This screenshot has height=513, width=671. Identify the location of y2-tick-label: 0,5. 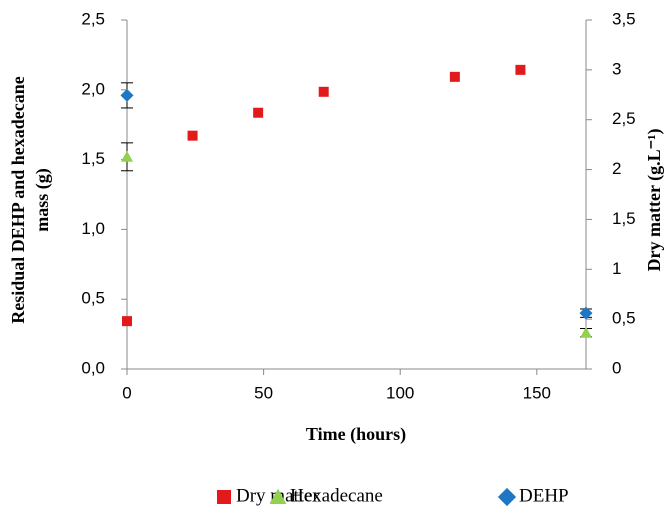
(624, 318).